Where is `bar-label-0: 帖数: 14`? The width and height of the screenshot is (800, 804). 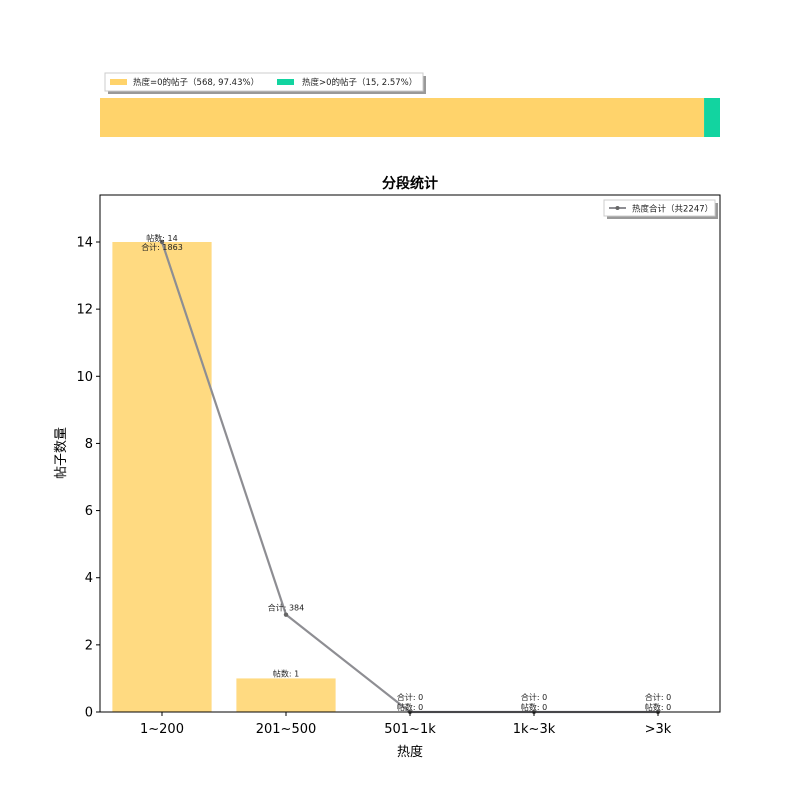
bar-label-0: 帖数: 14 is located at coordinates (161, 238).